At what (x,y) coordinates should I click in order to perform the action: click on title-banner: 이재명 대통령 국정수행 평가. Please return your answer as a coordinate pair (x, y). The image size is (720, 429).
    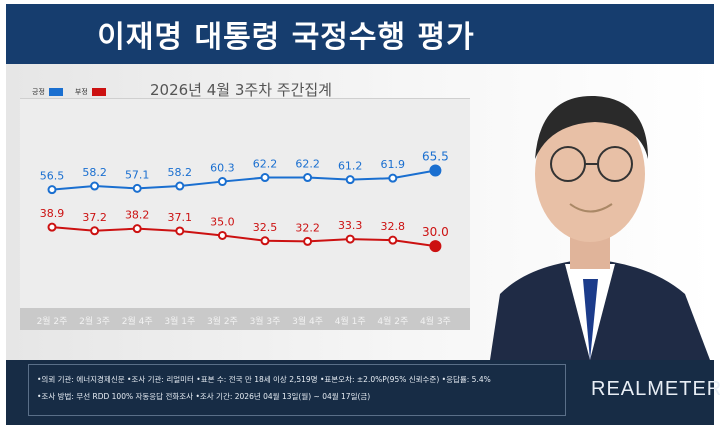
    Looking at the image, I should click on (360, 34).